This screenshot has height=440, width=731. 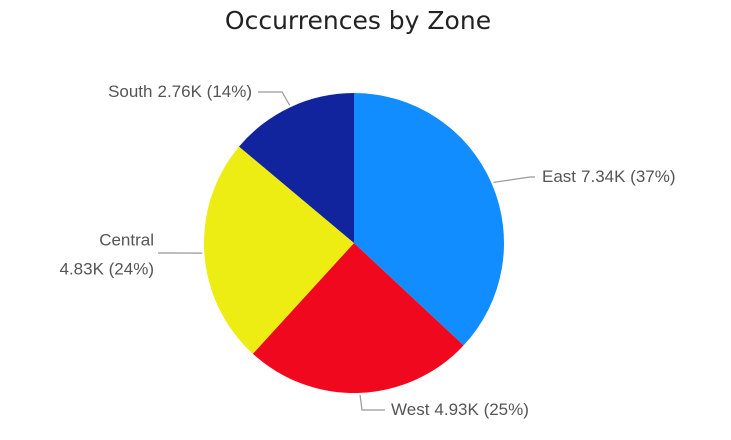 I want to click on slice-value-label: 7.34K (37%), so click(x=628, y=176).